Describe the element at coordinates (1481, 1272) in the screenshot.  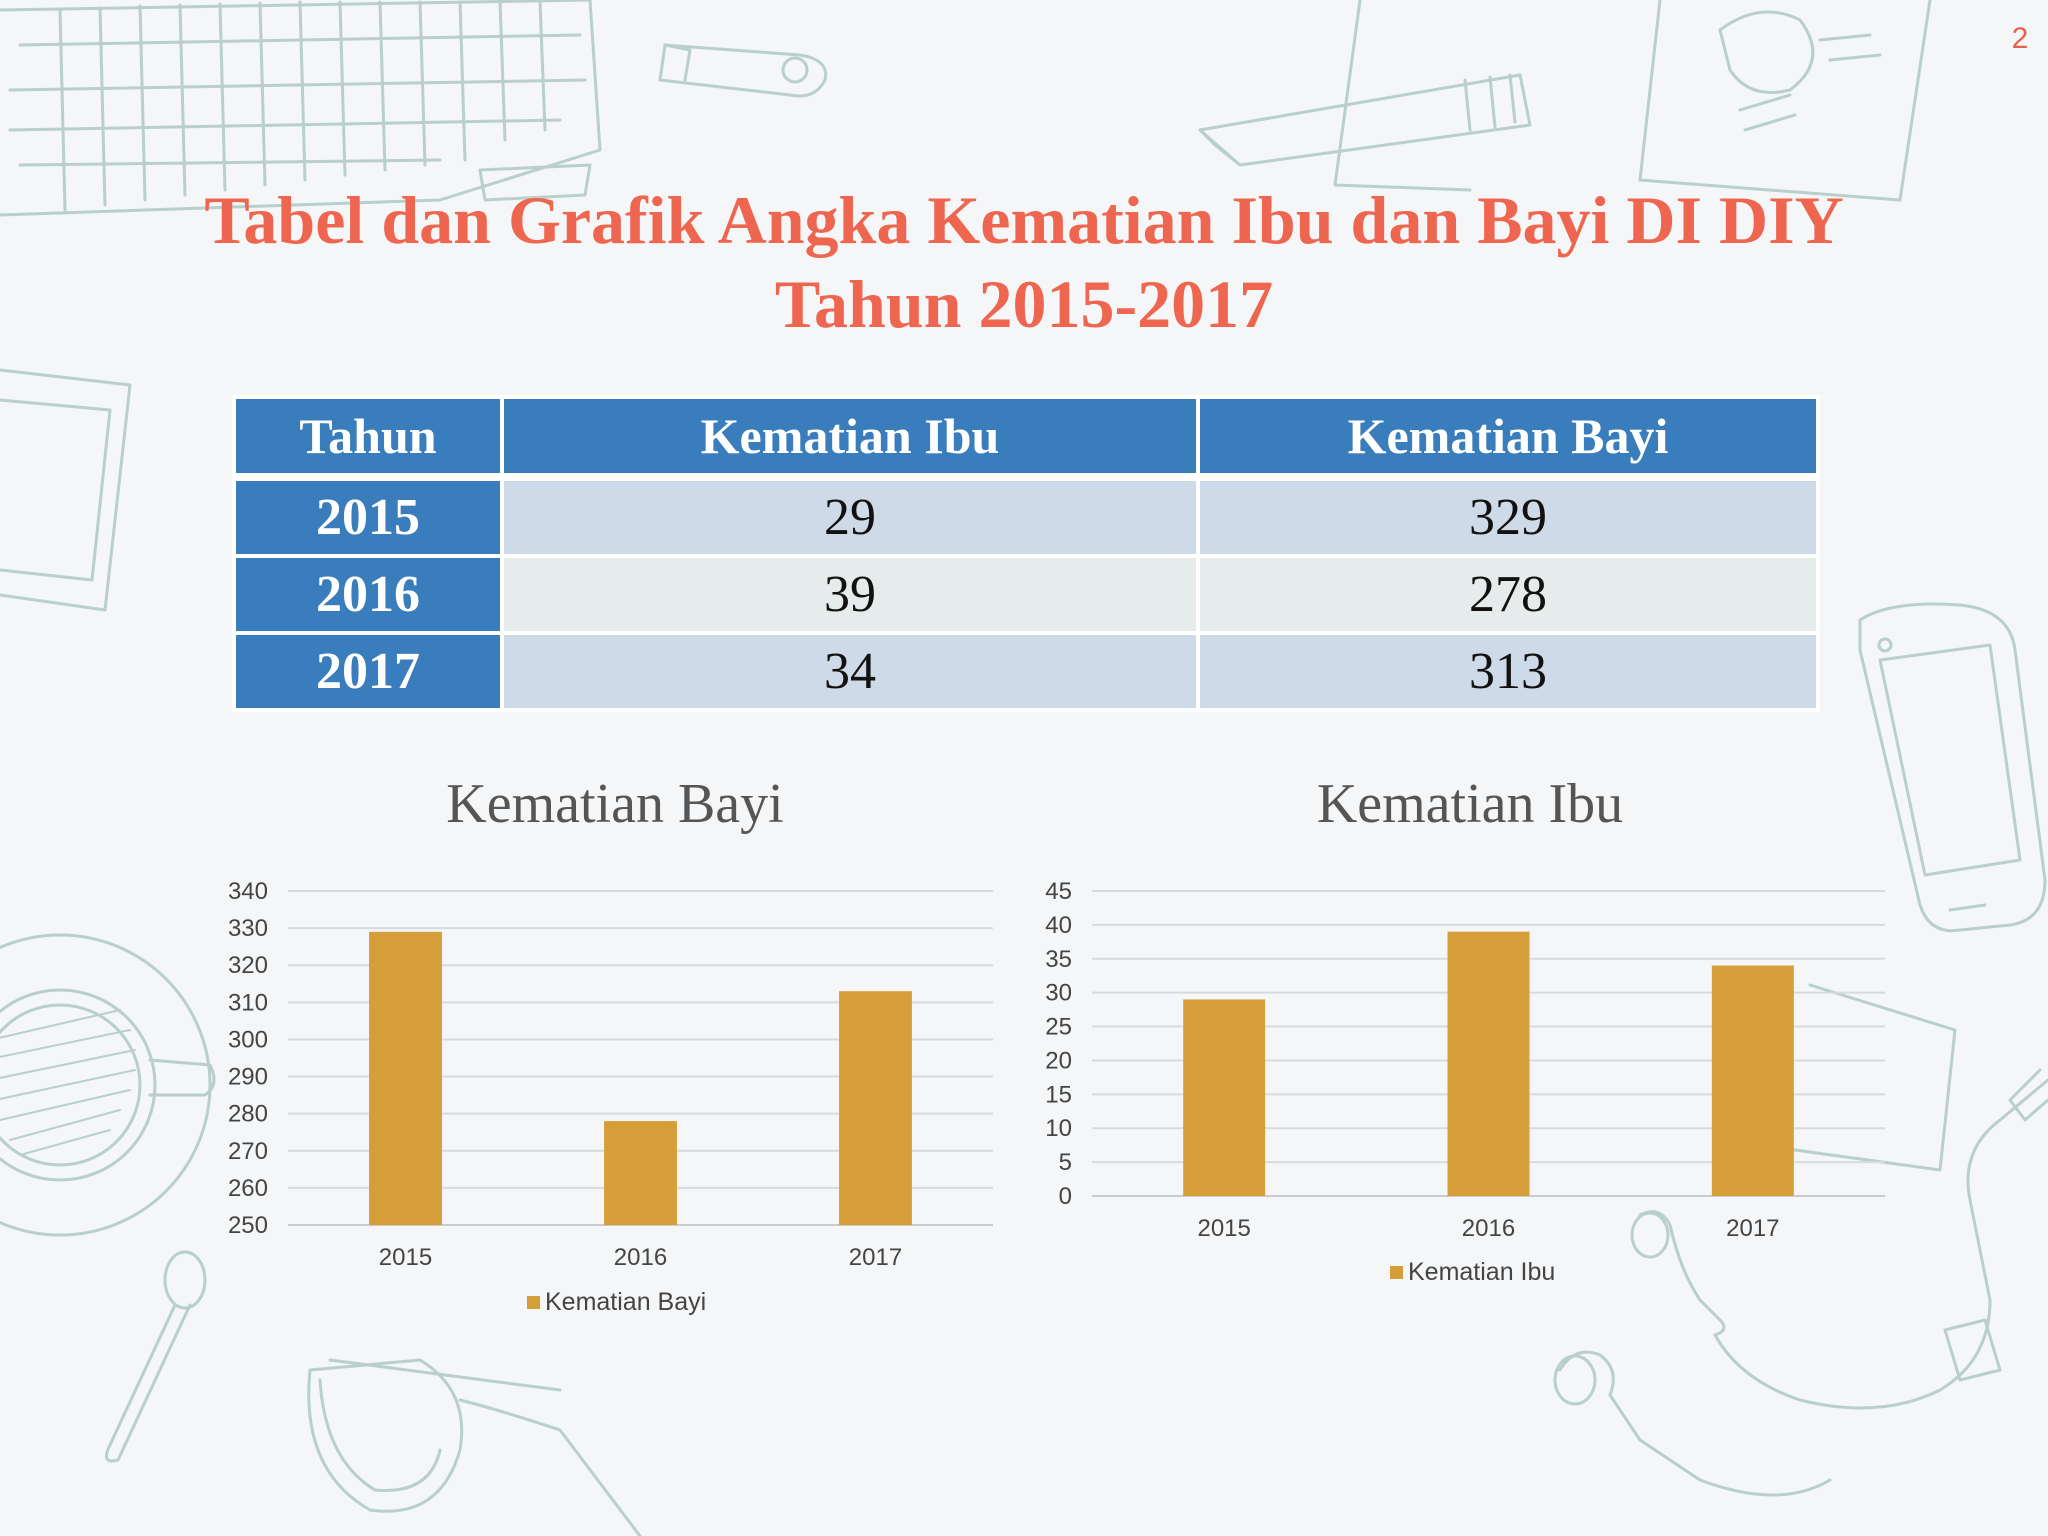
I see `legend-label: Kematian Ibu` at that location.